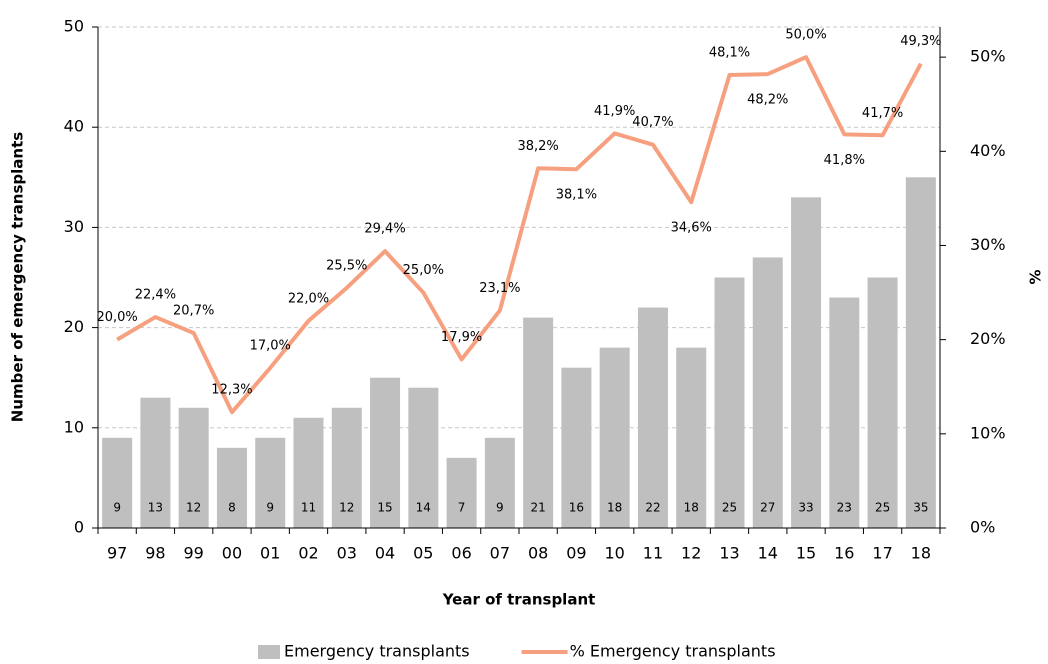 Image resolution: width=1048 pixels, height=664 pixels. What do you see at coordinates (499, 288) in the screenshot?
I see `line-value-label: 23,1%` at bounding box center [499, 288].